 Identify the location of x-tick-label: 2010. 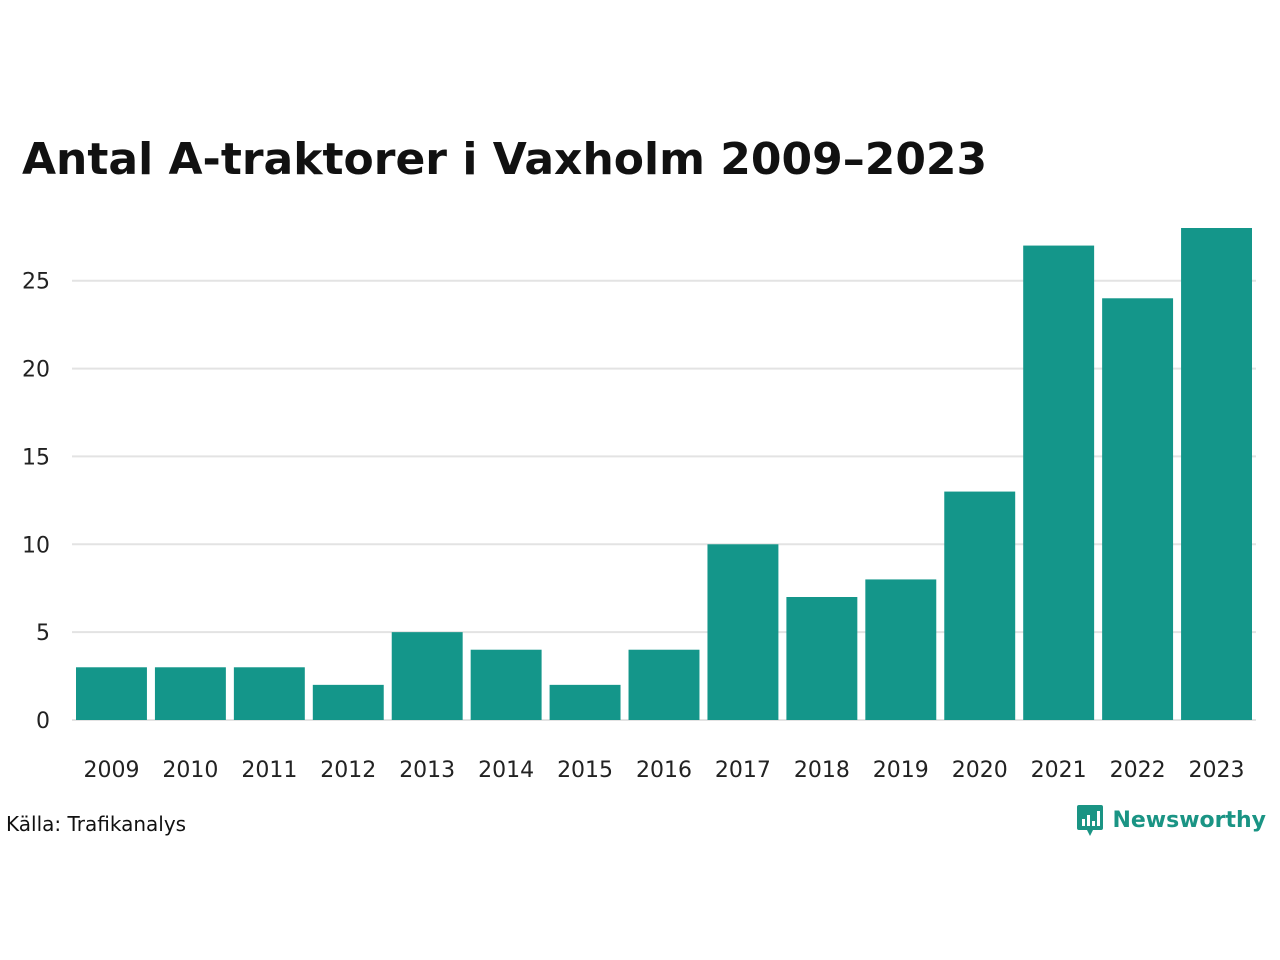
(190, 770).